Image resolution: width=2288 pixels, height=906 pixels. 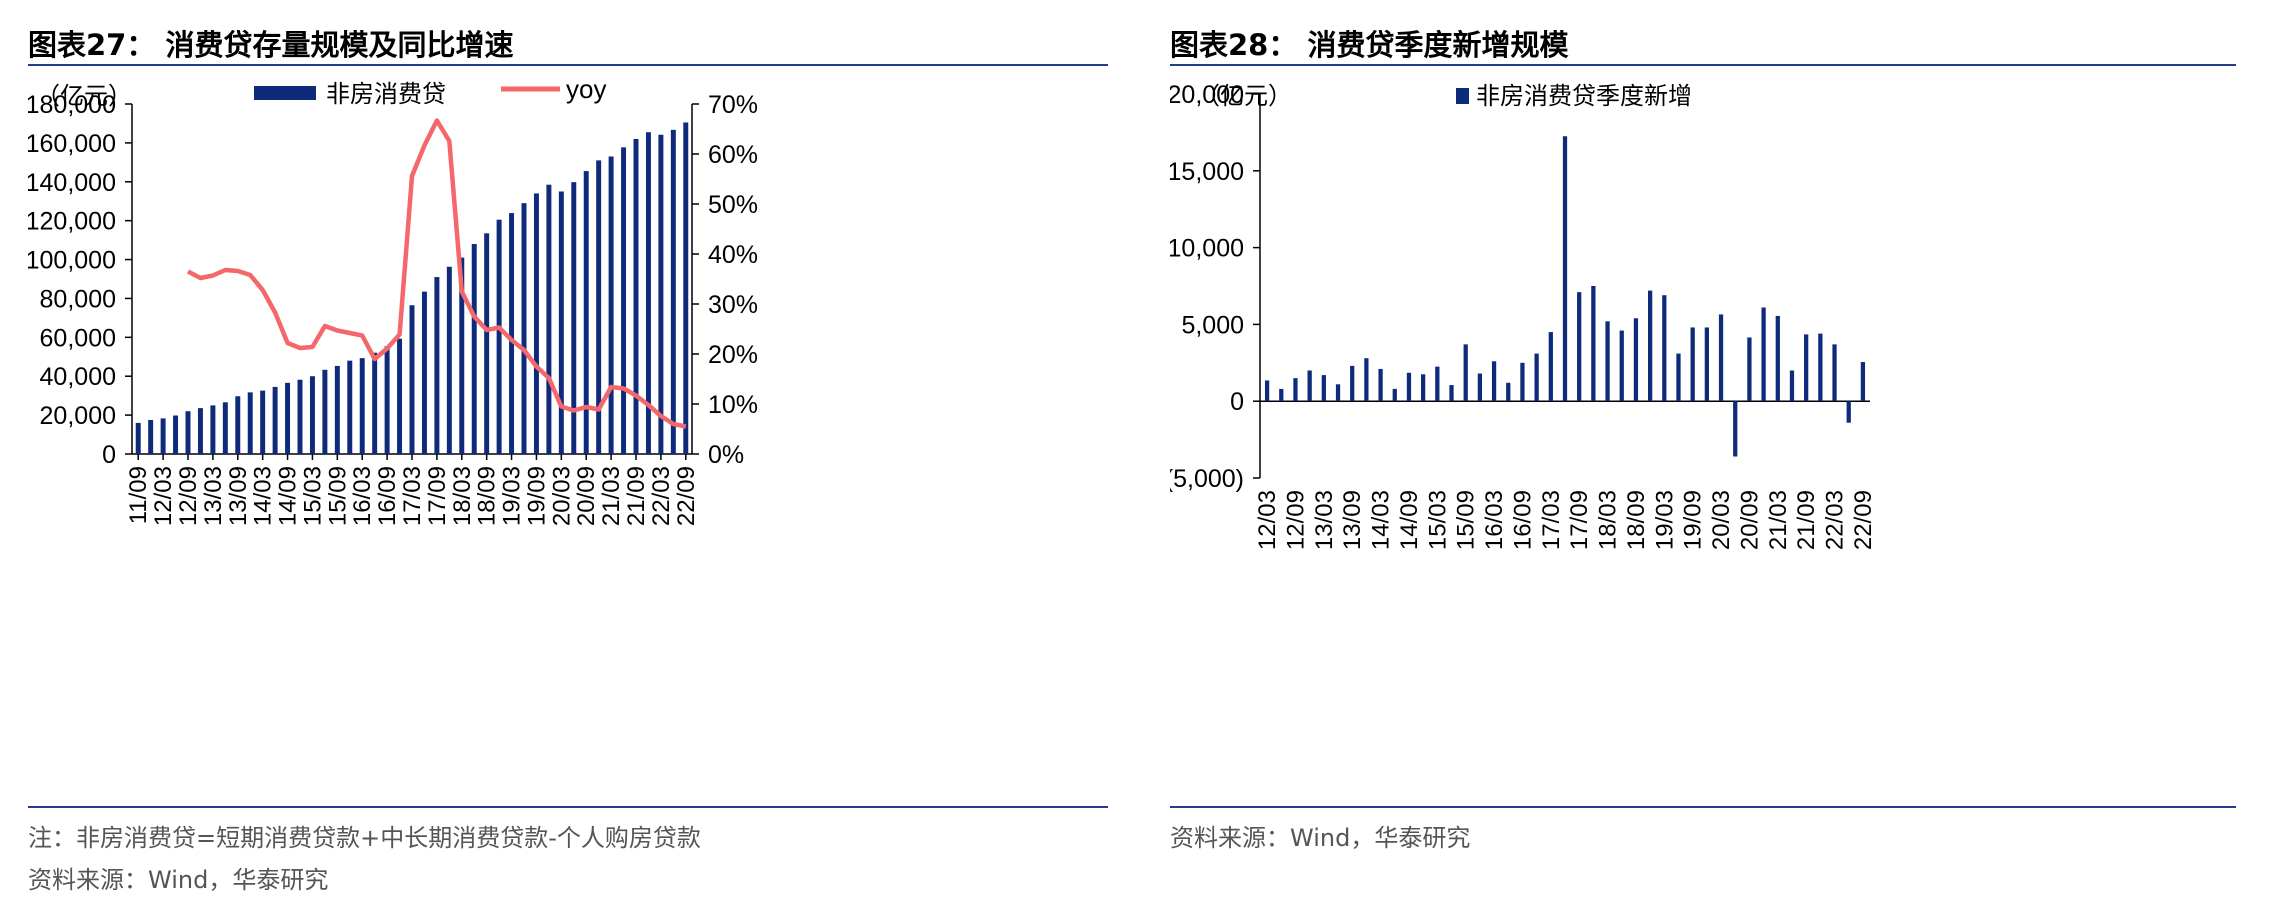 I want to click on left-y-tick-label: 20,000, so click(x=78, y=416).